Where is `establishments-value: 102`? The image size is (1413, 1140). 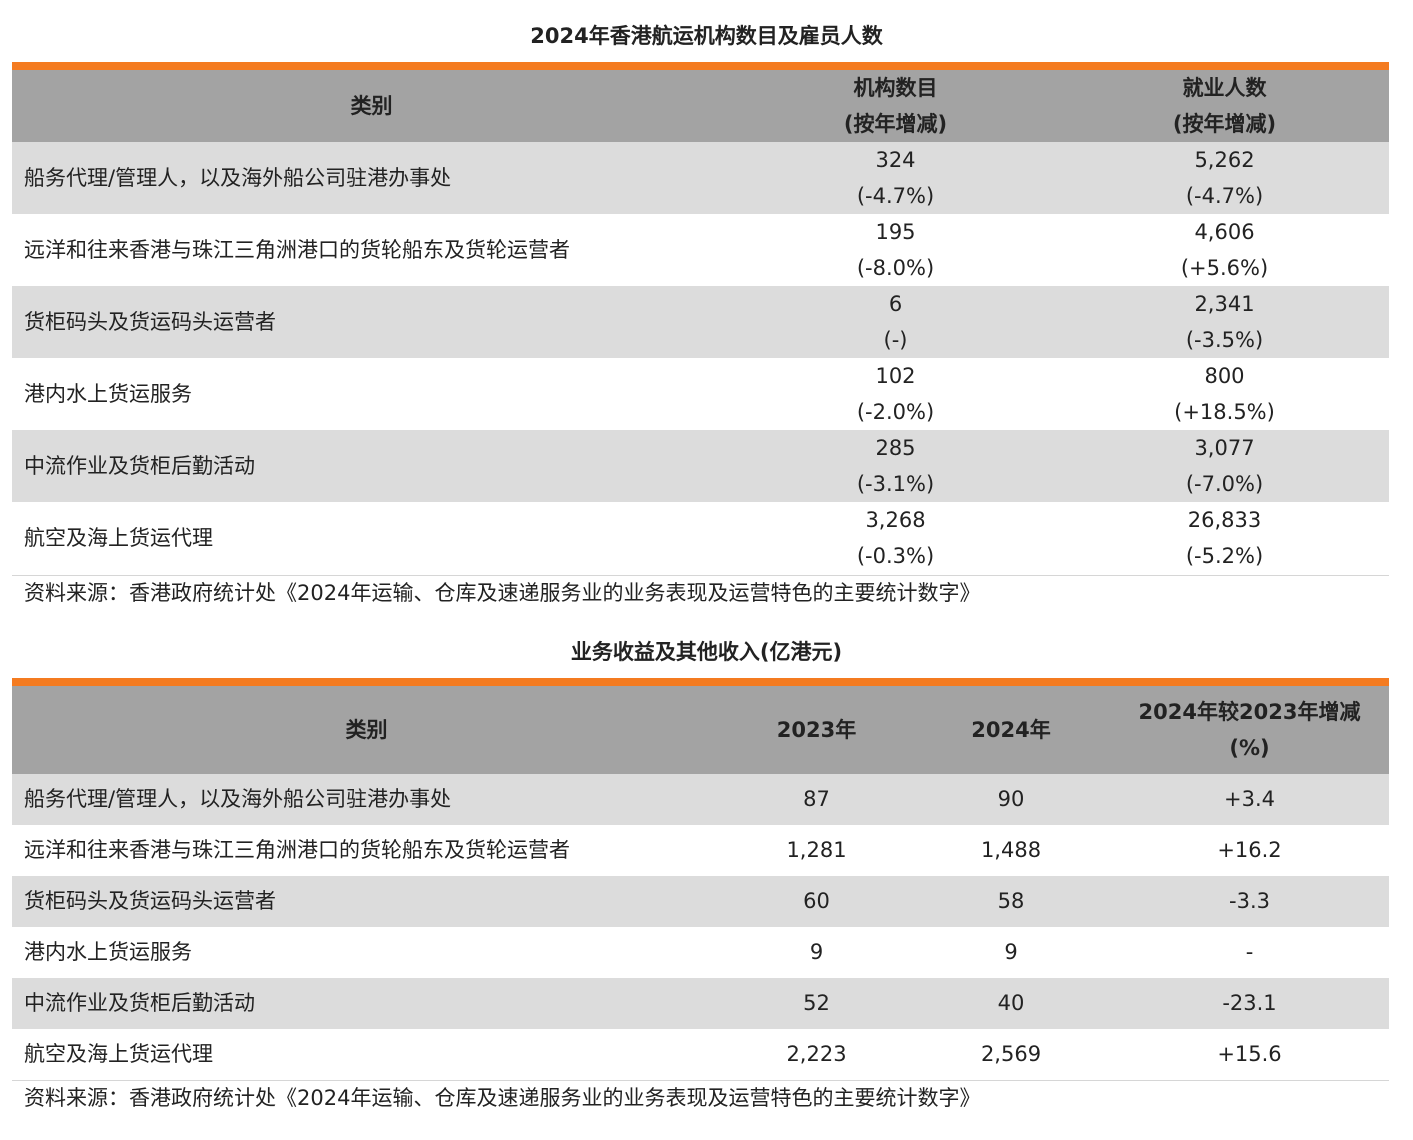
establishments-value: 102 is located at coordinates (895, 376).